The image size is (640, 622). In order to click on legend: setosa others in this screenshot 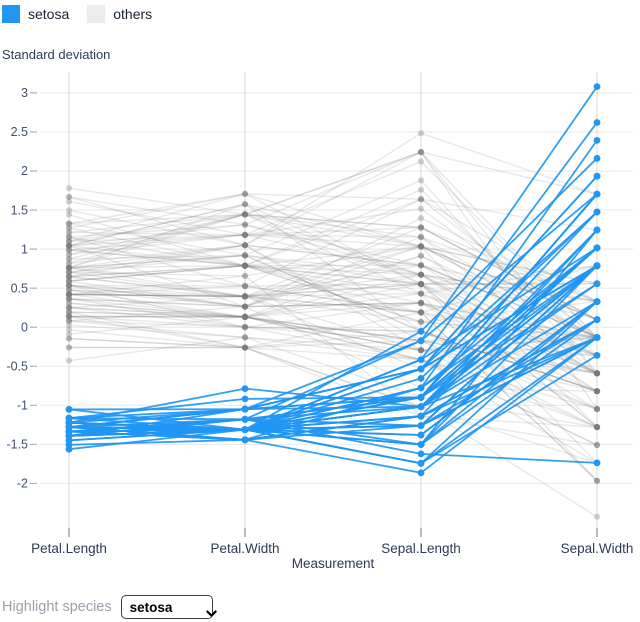, I will do `click(77, 14)`.